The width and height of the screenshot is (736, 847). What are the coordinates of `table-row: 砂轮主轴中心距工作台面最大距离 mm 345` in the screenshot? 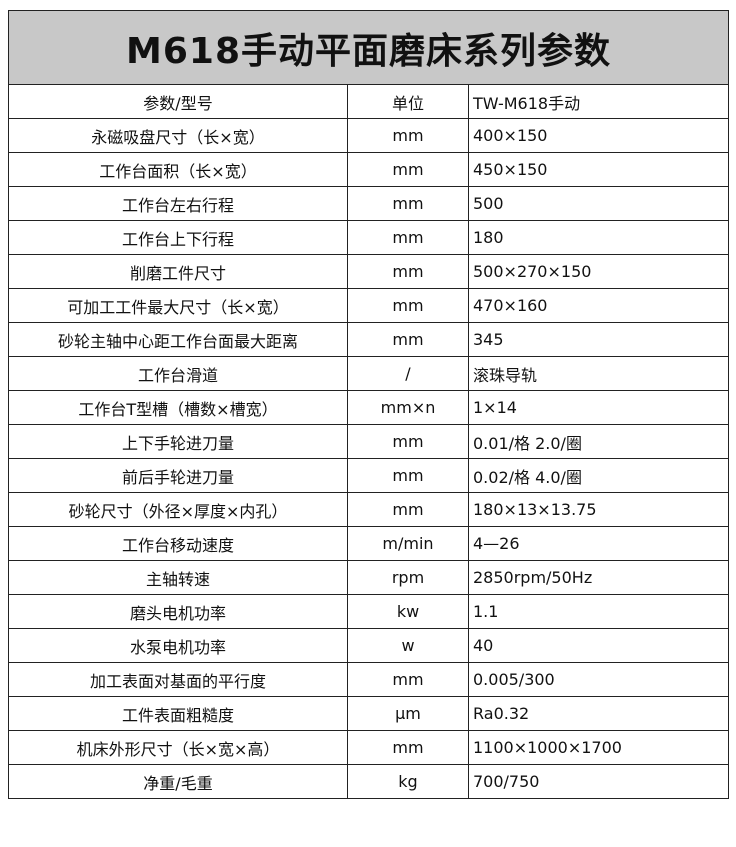 It's located at (369, 339).